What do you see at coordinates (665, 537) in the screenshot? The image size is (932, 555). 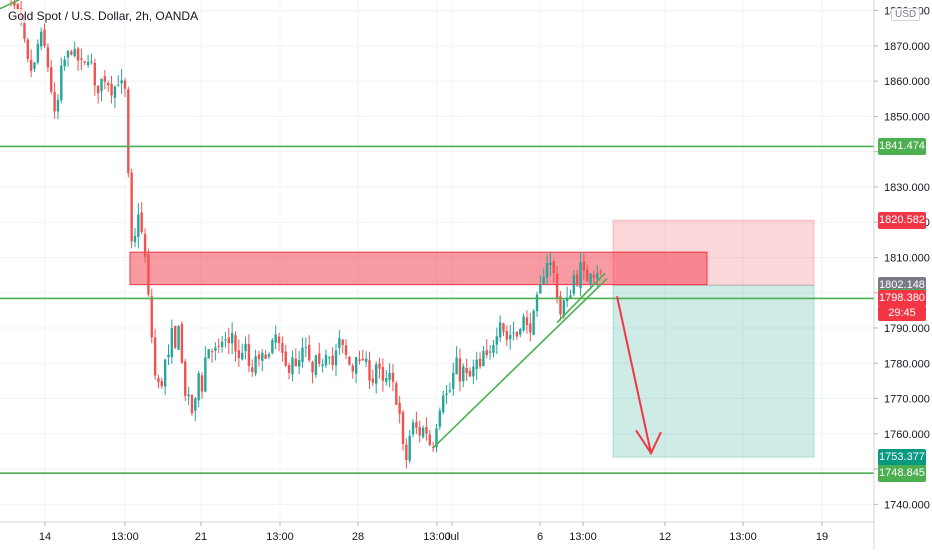 I see `x-tick-label: 12` at bounding box center [665, 537].